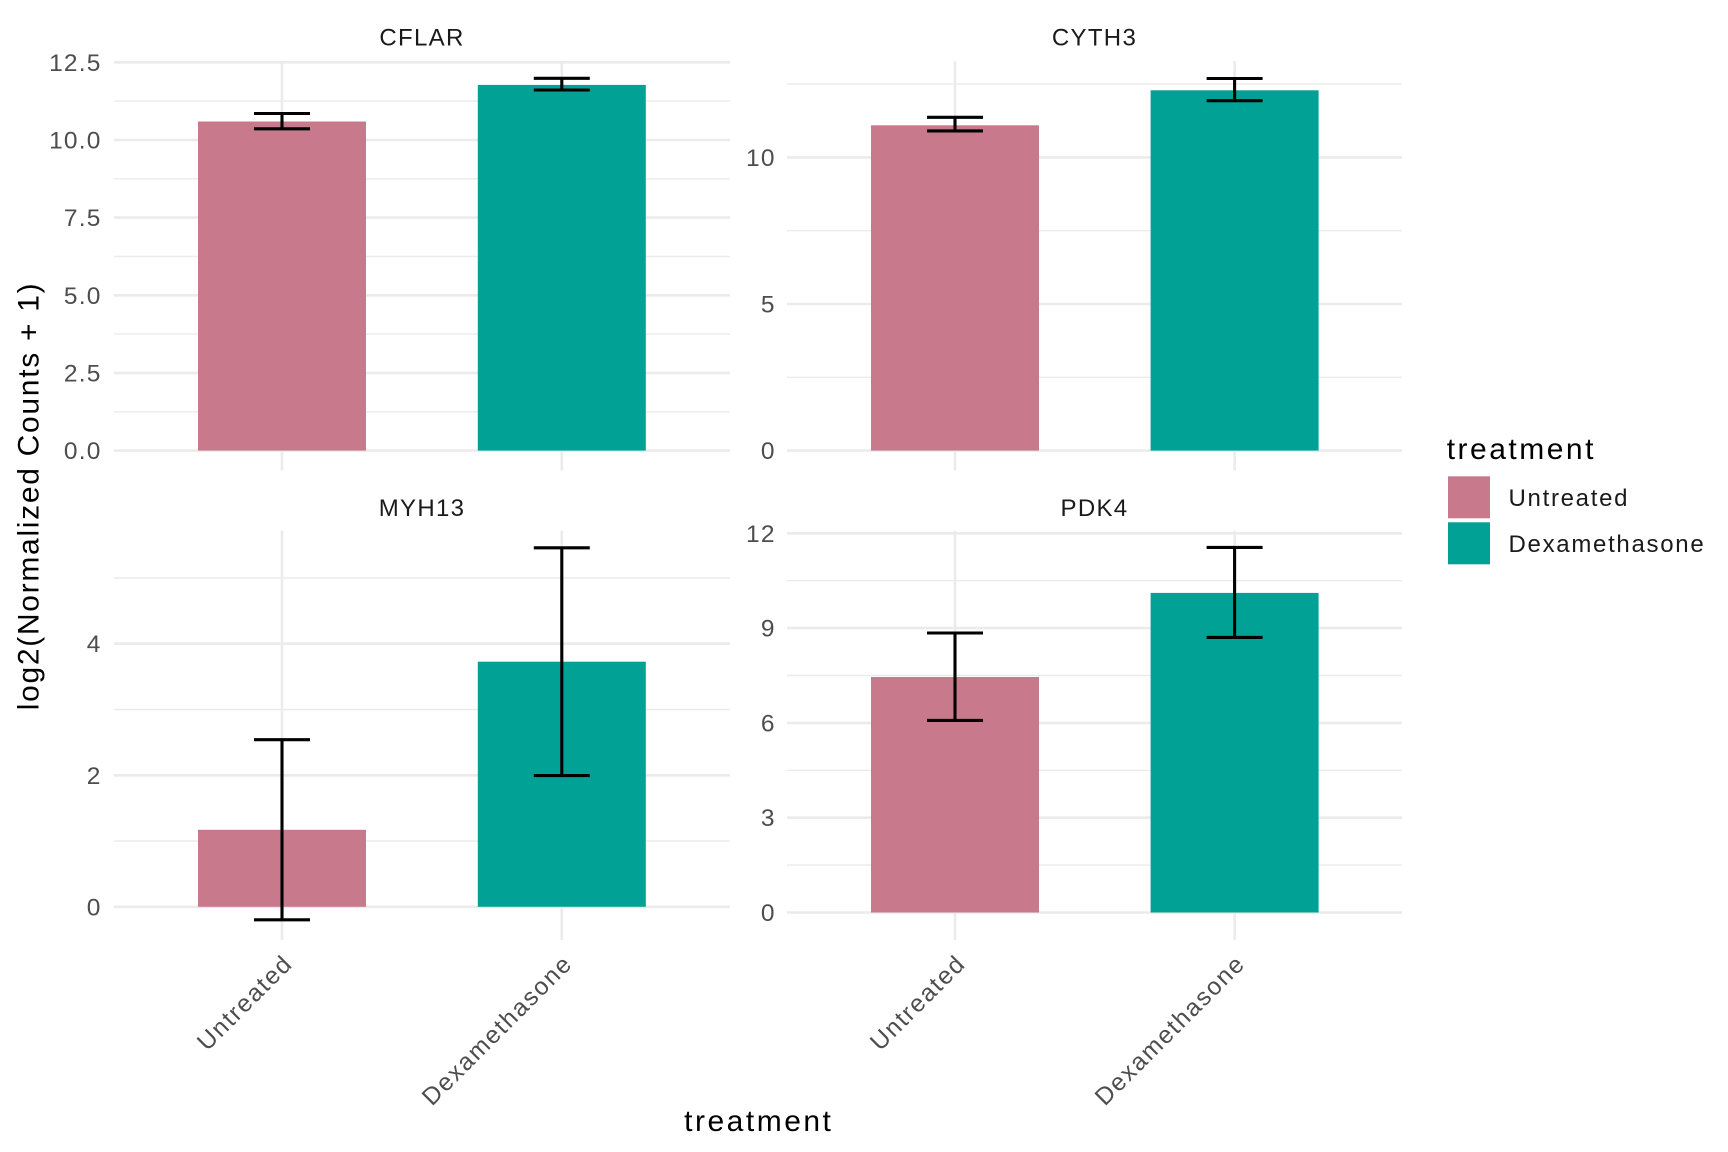 The height and width of the screenshot is (1152, 1728). Describe the element at coordinates (768, 629) in the screenshot. I see `svg-text: 9` at that location.